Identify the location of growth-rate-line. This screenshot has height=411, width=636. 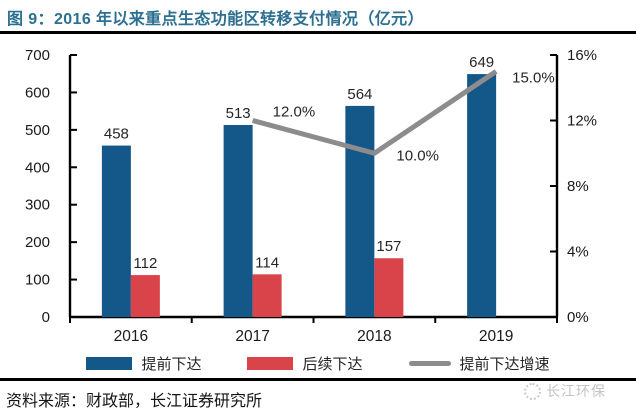
(374, 112).